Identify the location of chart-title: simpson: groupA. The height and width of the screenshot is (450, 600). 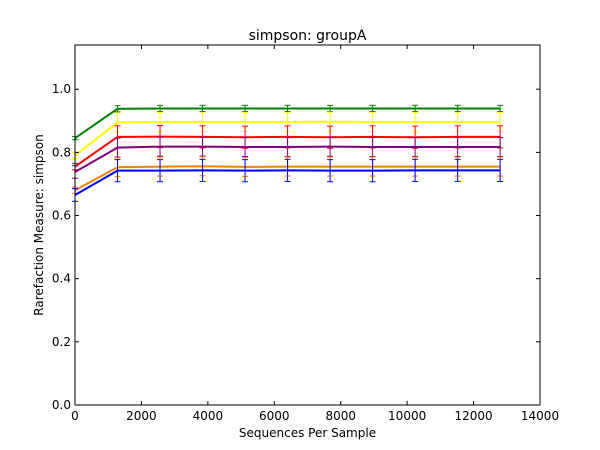
(308, 36).